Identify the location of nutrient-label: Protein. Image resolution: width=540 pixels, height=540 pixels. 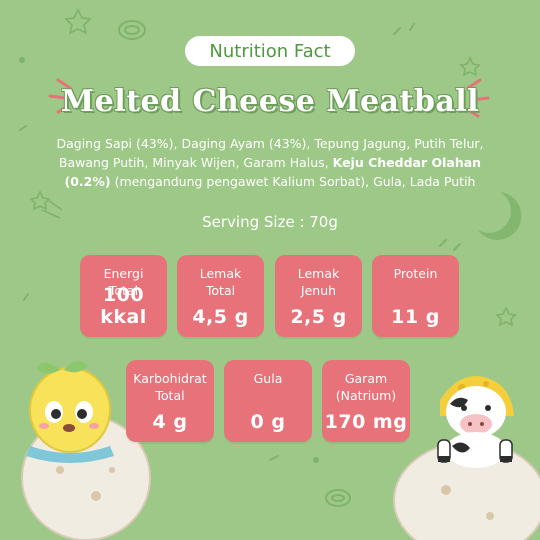
(415, 273).